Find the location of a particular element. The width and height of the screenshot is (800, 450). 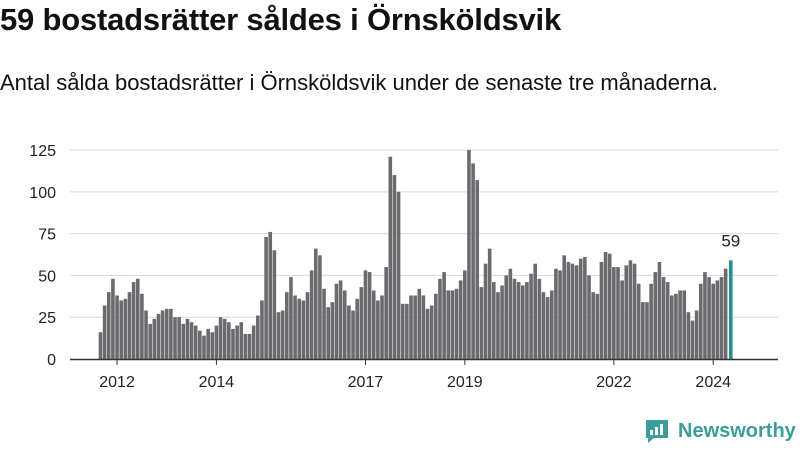

y-tick-label: 50 is located at coordinates (47, 276).